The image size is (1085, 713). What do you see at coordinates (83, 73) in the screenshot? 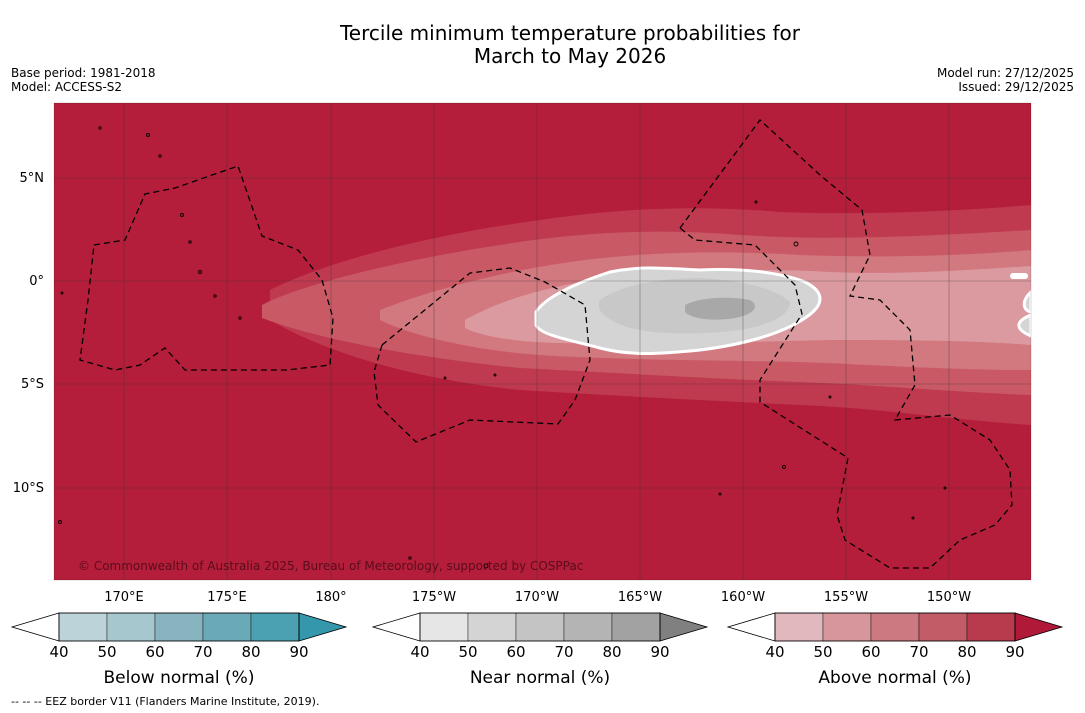
I see `base-period: Base period: 1981-2018` at bounding box center [83, 73].